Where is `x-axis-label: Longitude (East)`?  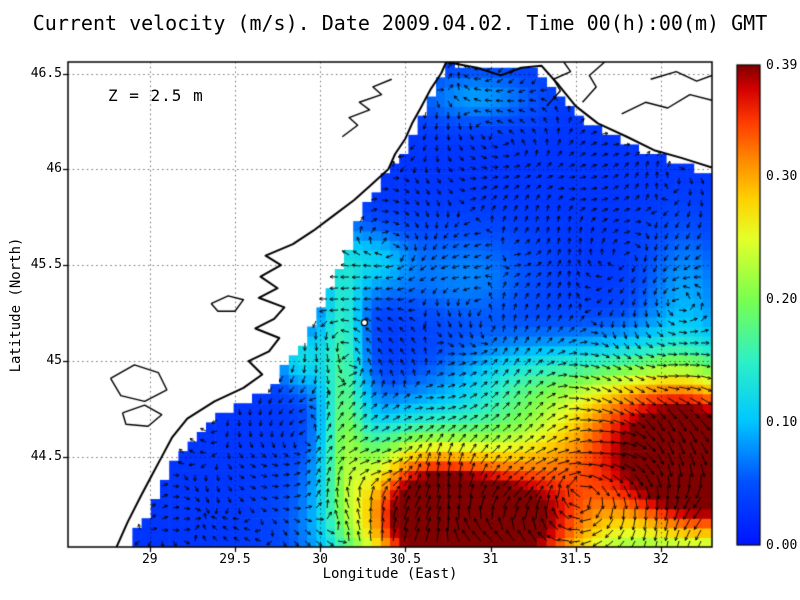
x-axis-label: Longitude (East) is located at coordinates (390, 574).